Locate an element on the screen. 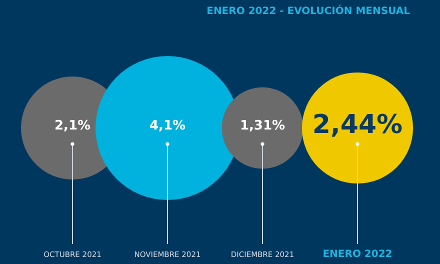 This screenshot has width=440, height=264. data-label: 2,1% is located at coordinates (72, 126).